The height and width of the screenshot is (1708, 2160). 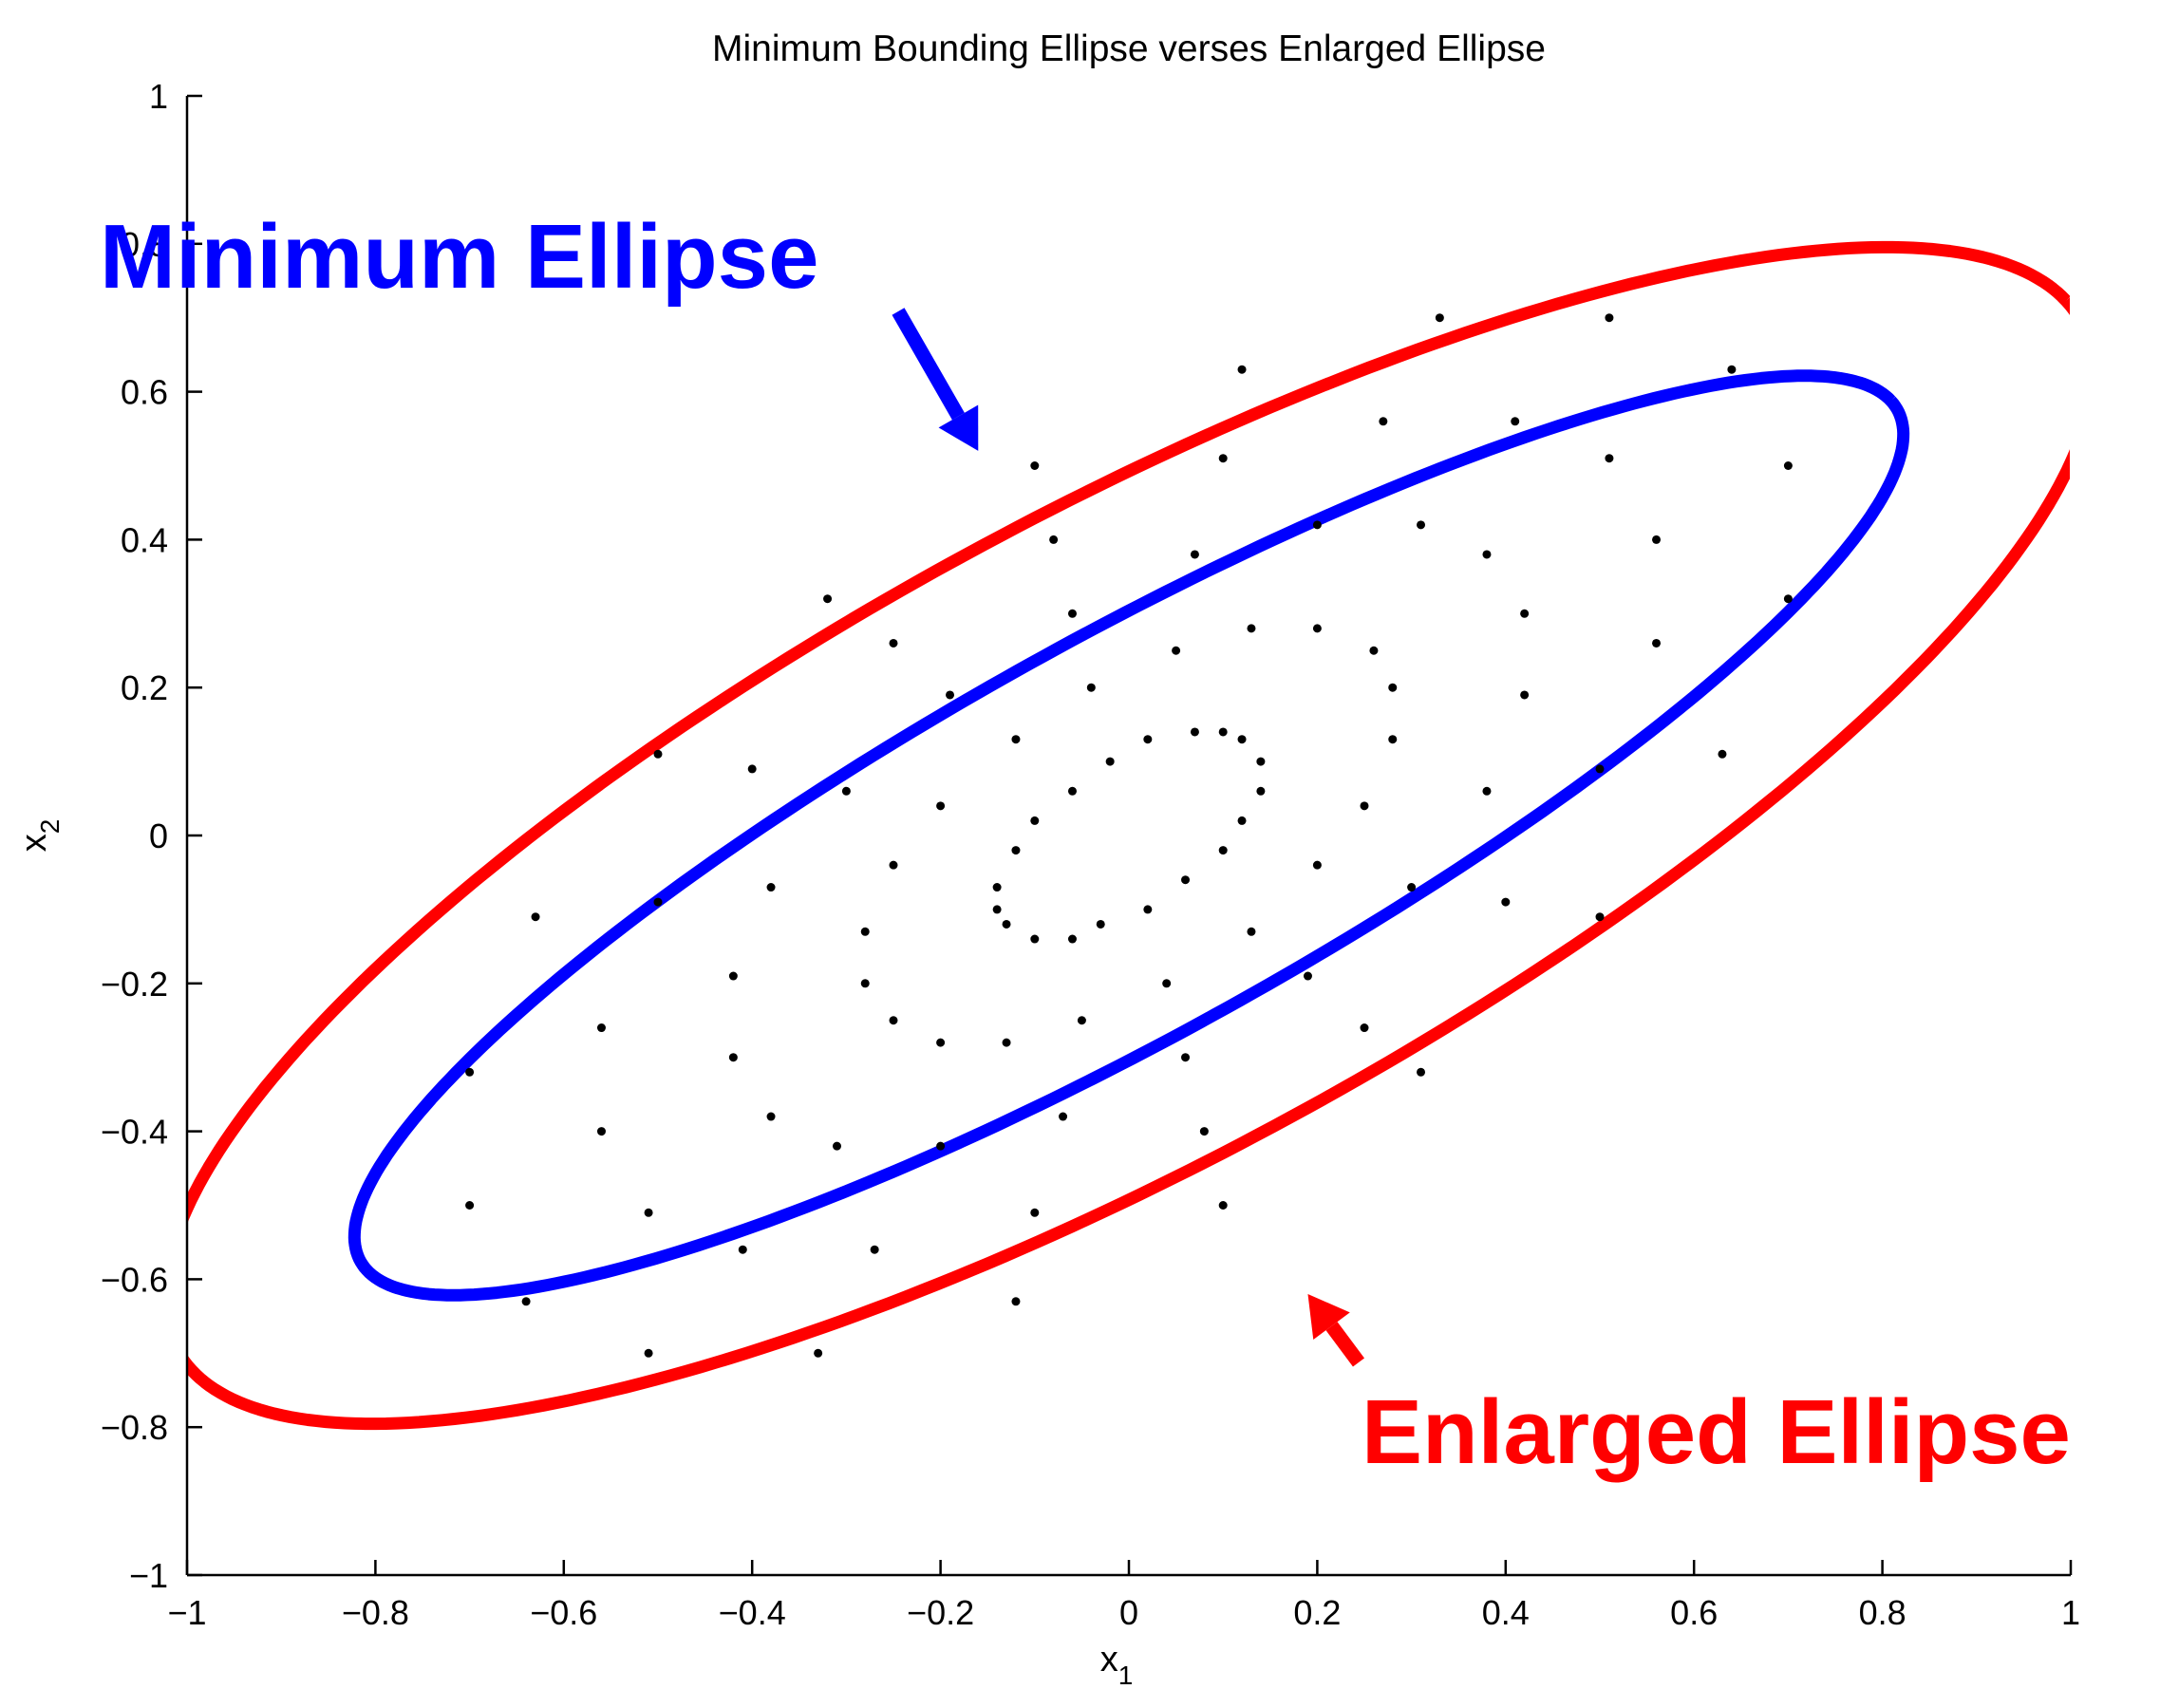 What do you see at coordinates (1345, 1344) in the screenshot?
I see `annotation-enlarged-arrow` at bounding box center [1345, 1344].